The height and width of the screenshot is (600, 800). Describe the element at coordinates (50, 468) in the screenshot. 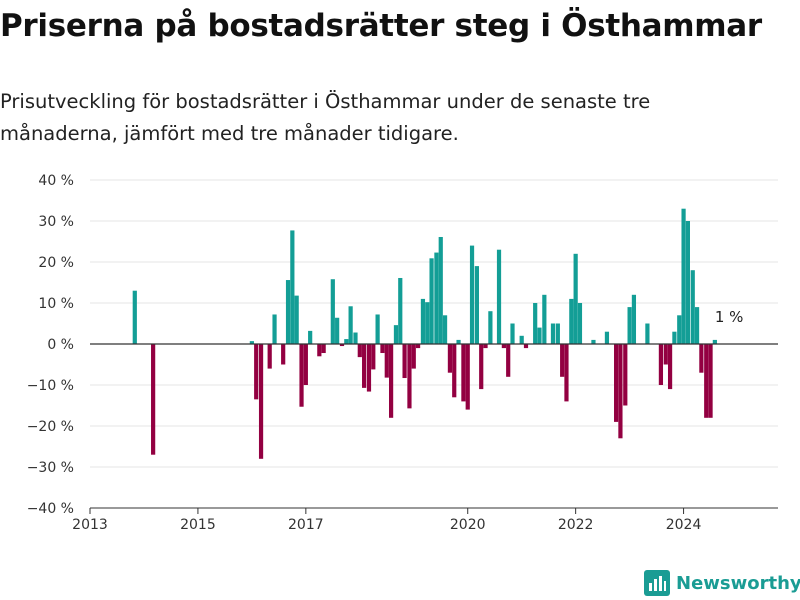

I see `y-tick-label: −30 %` at that location.